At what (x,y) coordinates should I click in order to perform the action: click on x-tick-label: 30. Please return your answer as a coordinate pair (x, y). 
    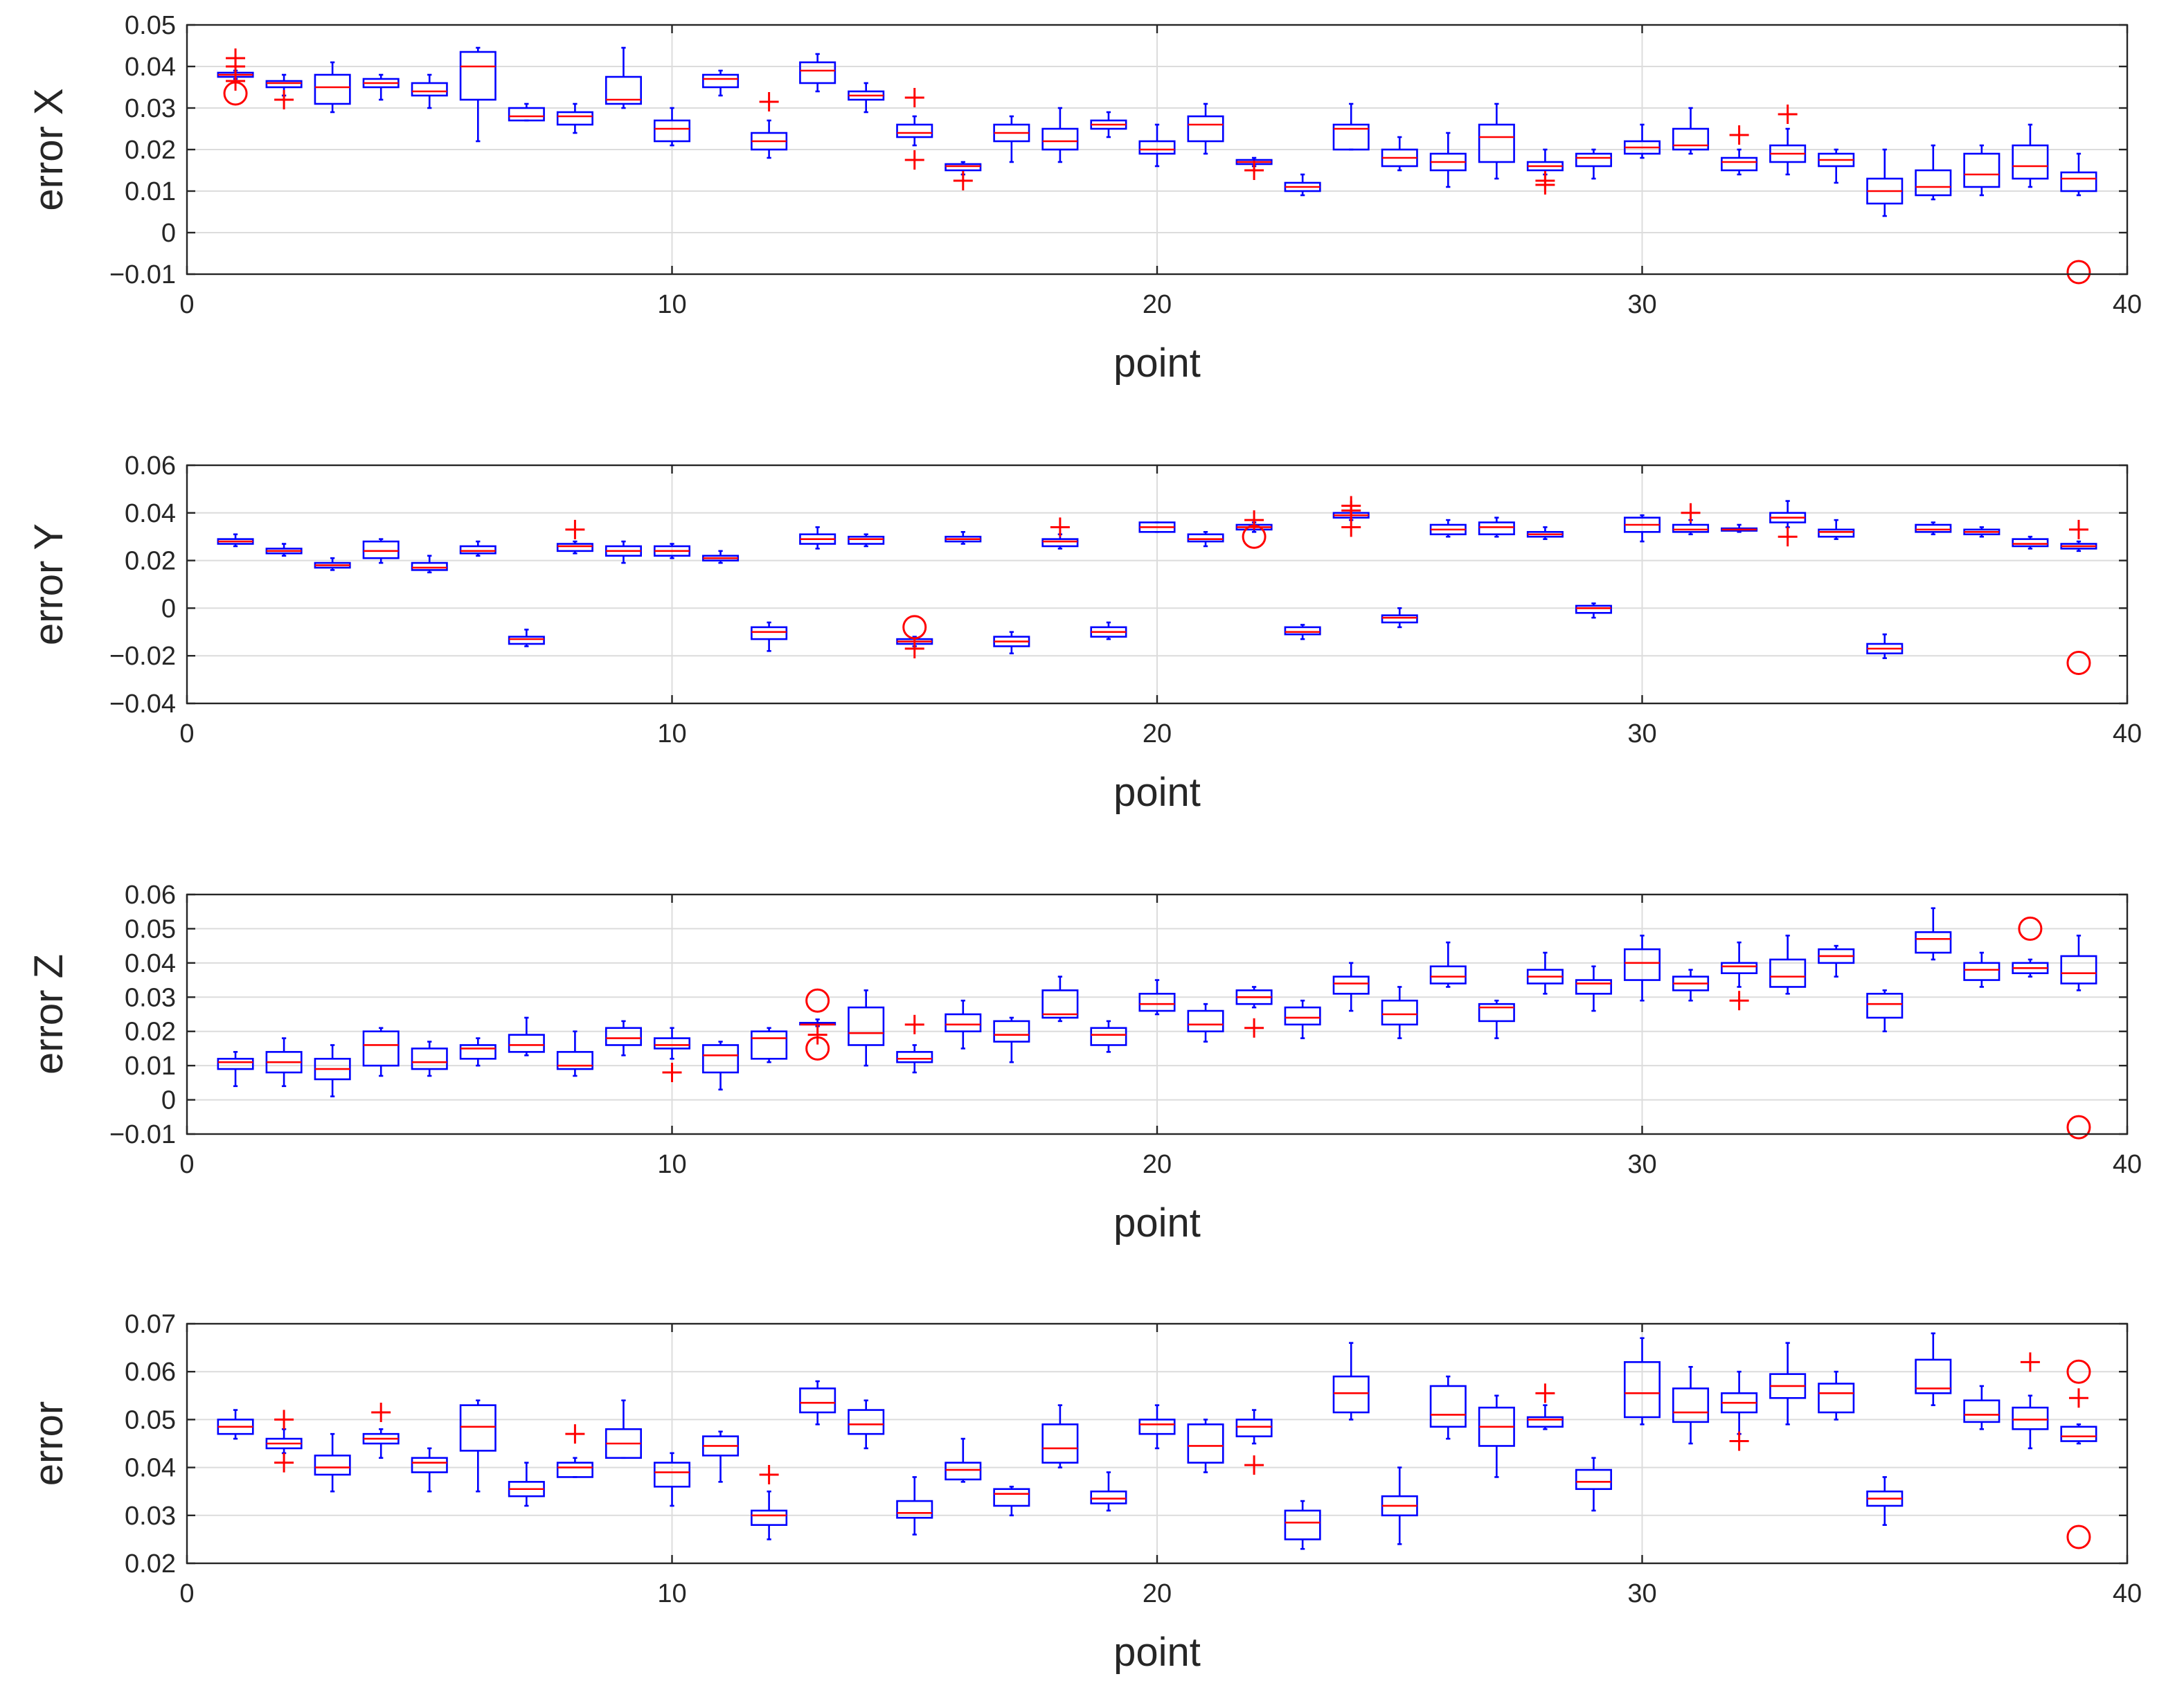
    Looking at the image, I should click on (1641, 733).